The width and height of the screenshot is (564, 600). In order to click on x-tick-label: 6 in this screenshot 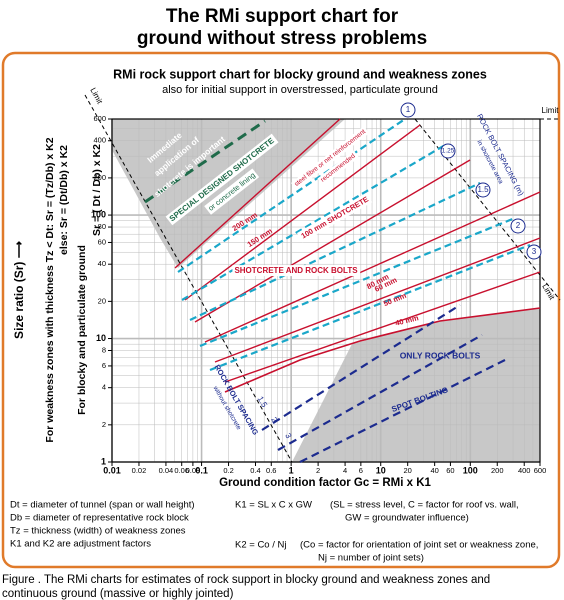, I will do `click(361, 470)`.